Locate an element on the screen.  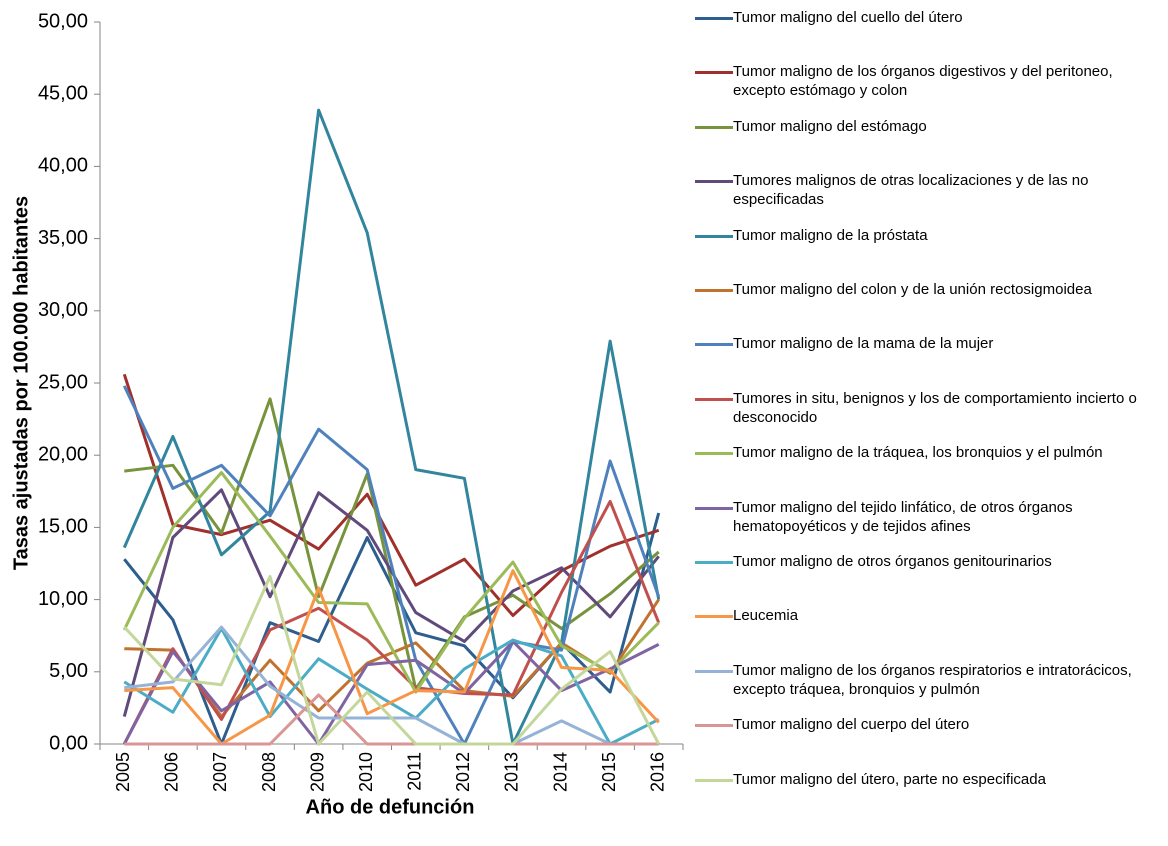
x-tick-label: 2008 is located at coordinates (269, 772).